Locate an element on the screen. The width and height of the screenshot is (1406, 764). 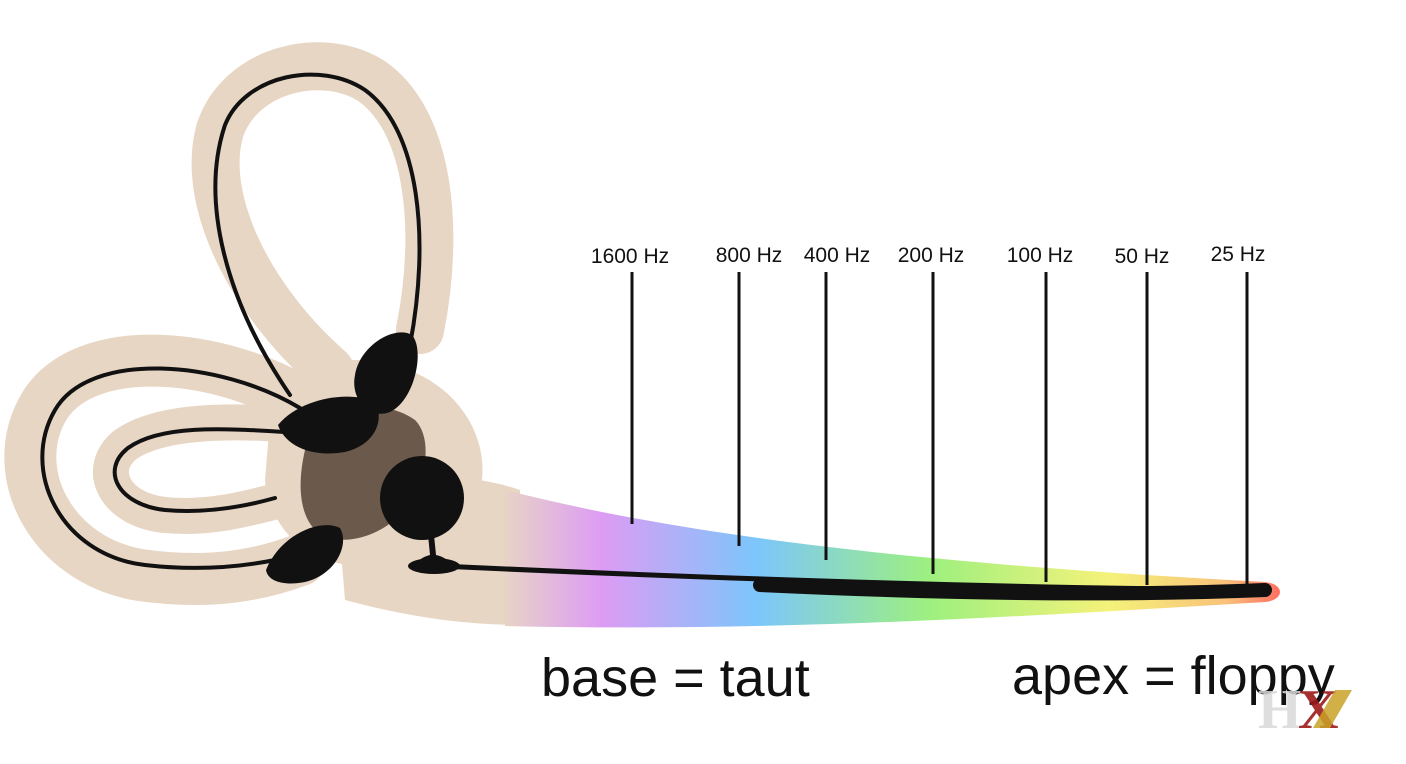
freq-label-1600: 1600 Hz is located at coordinates (630, 256).